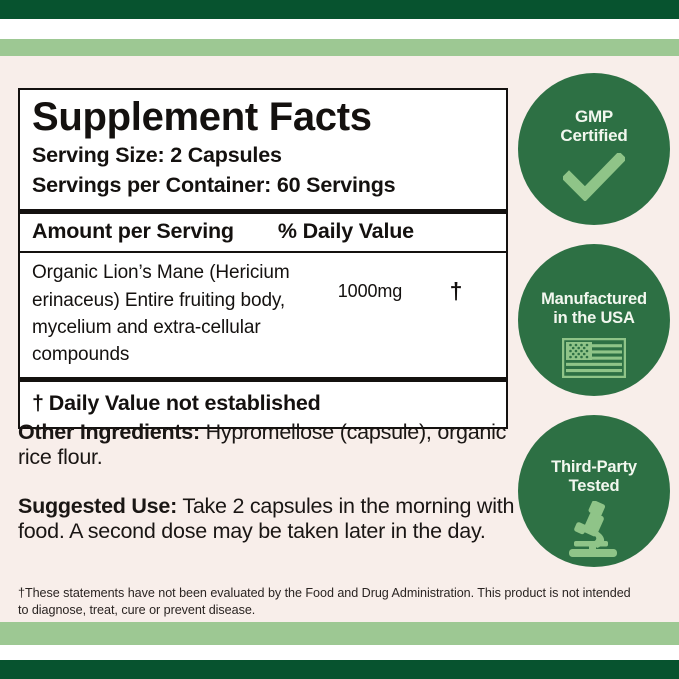 This screenshot has height=679, width=679. What do you see at coordinates (594, 485) in the screenshot?
I see `badge-tested-line2: Tested` at bounding box center [594, 485].